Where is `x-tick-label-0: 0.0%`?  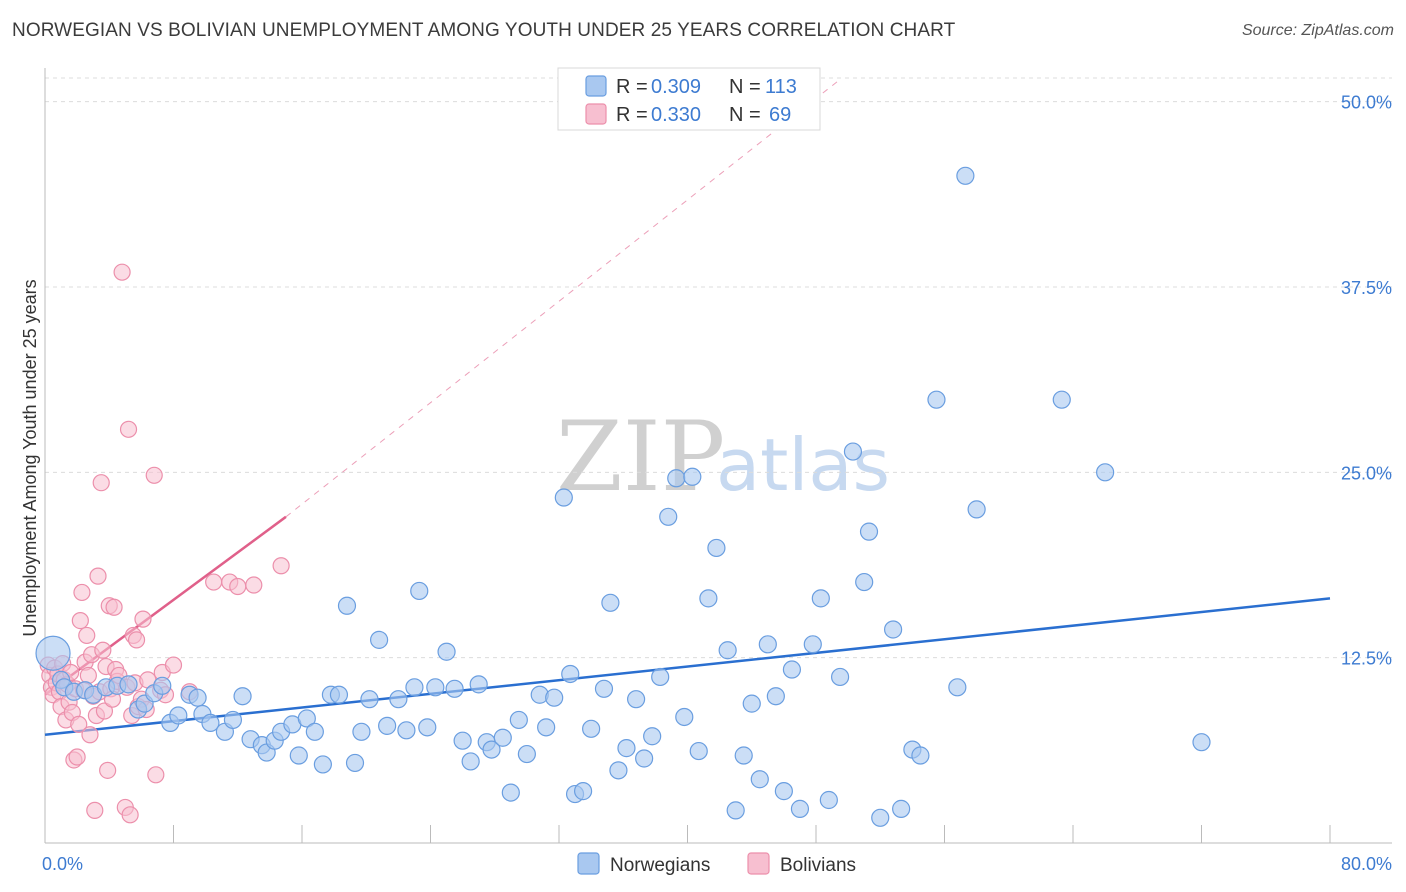 x-tick-label-0: 0.0% is located at coordinates (62, 864).